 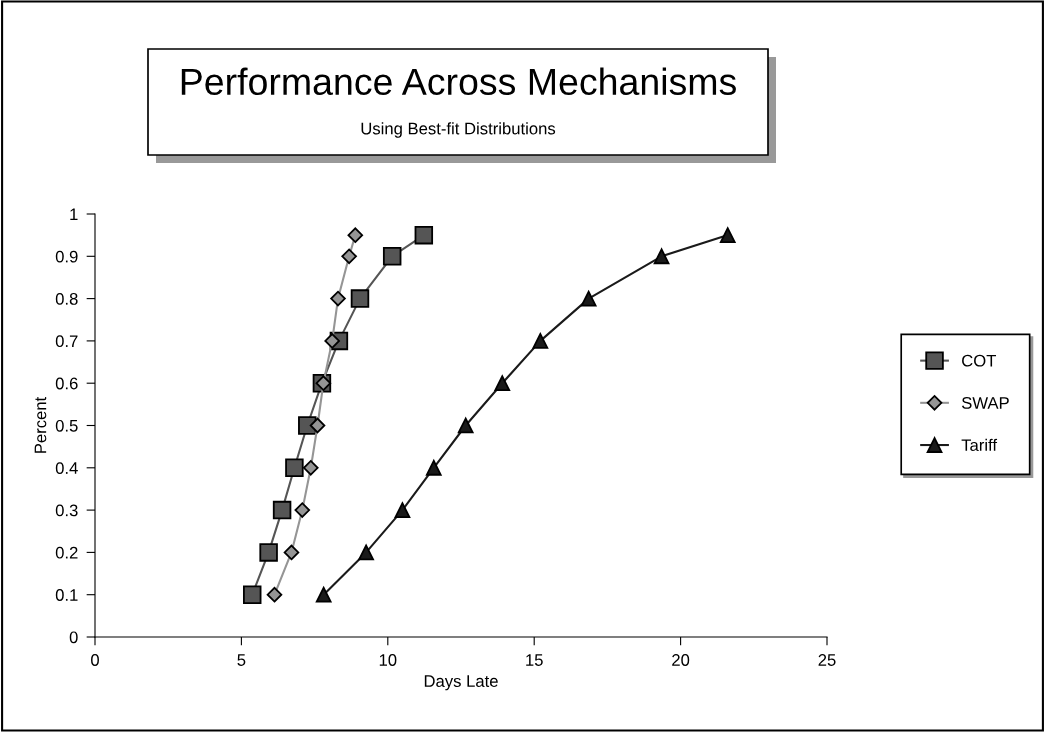 What do you see at coordinates (985, 403) in the screenshot?
I see `legend-label: SWAP` at bounding box center [985, 403].